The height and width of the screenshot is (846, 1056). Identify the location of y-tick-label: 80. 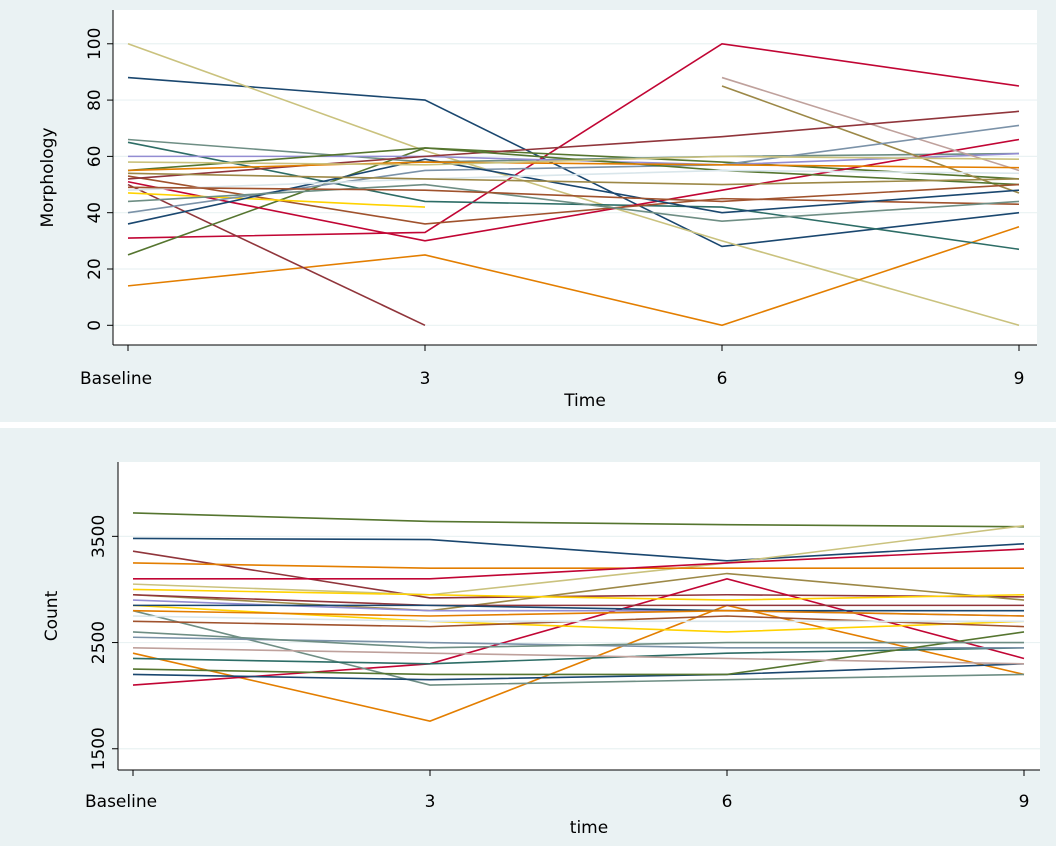
(95, 100).